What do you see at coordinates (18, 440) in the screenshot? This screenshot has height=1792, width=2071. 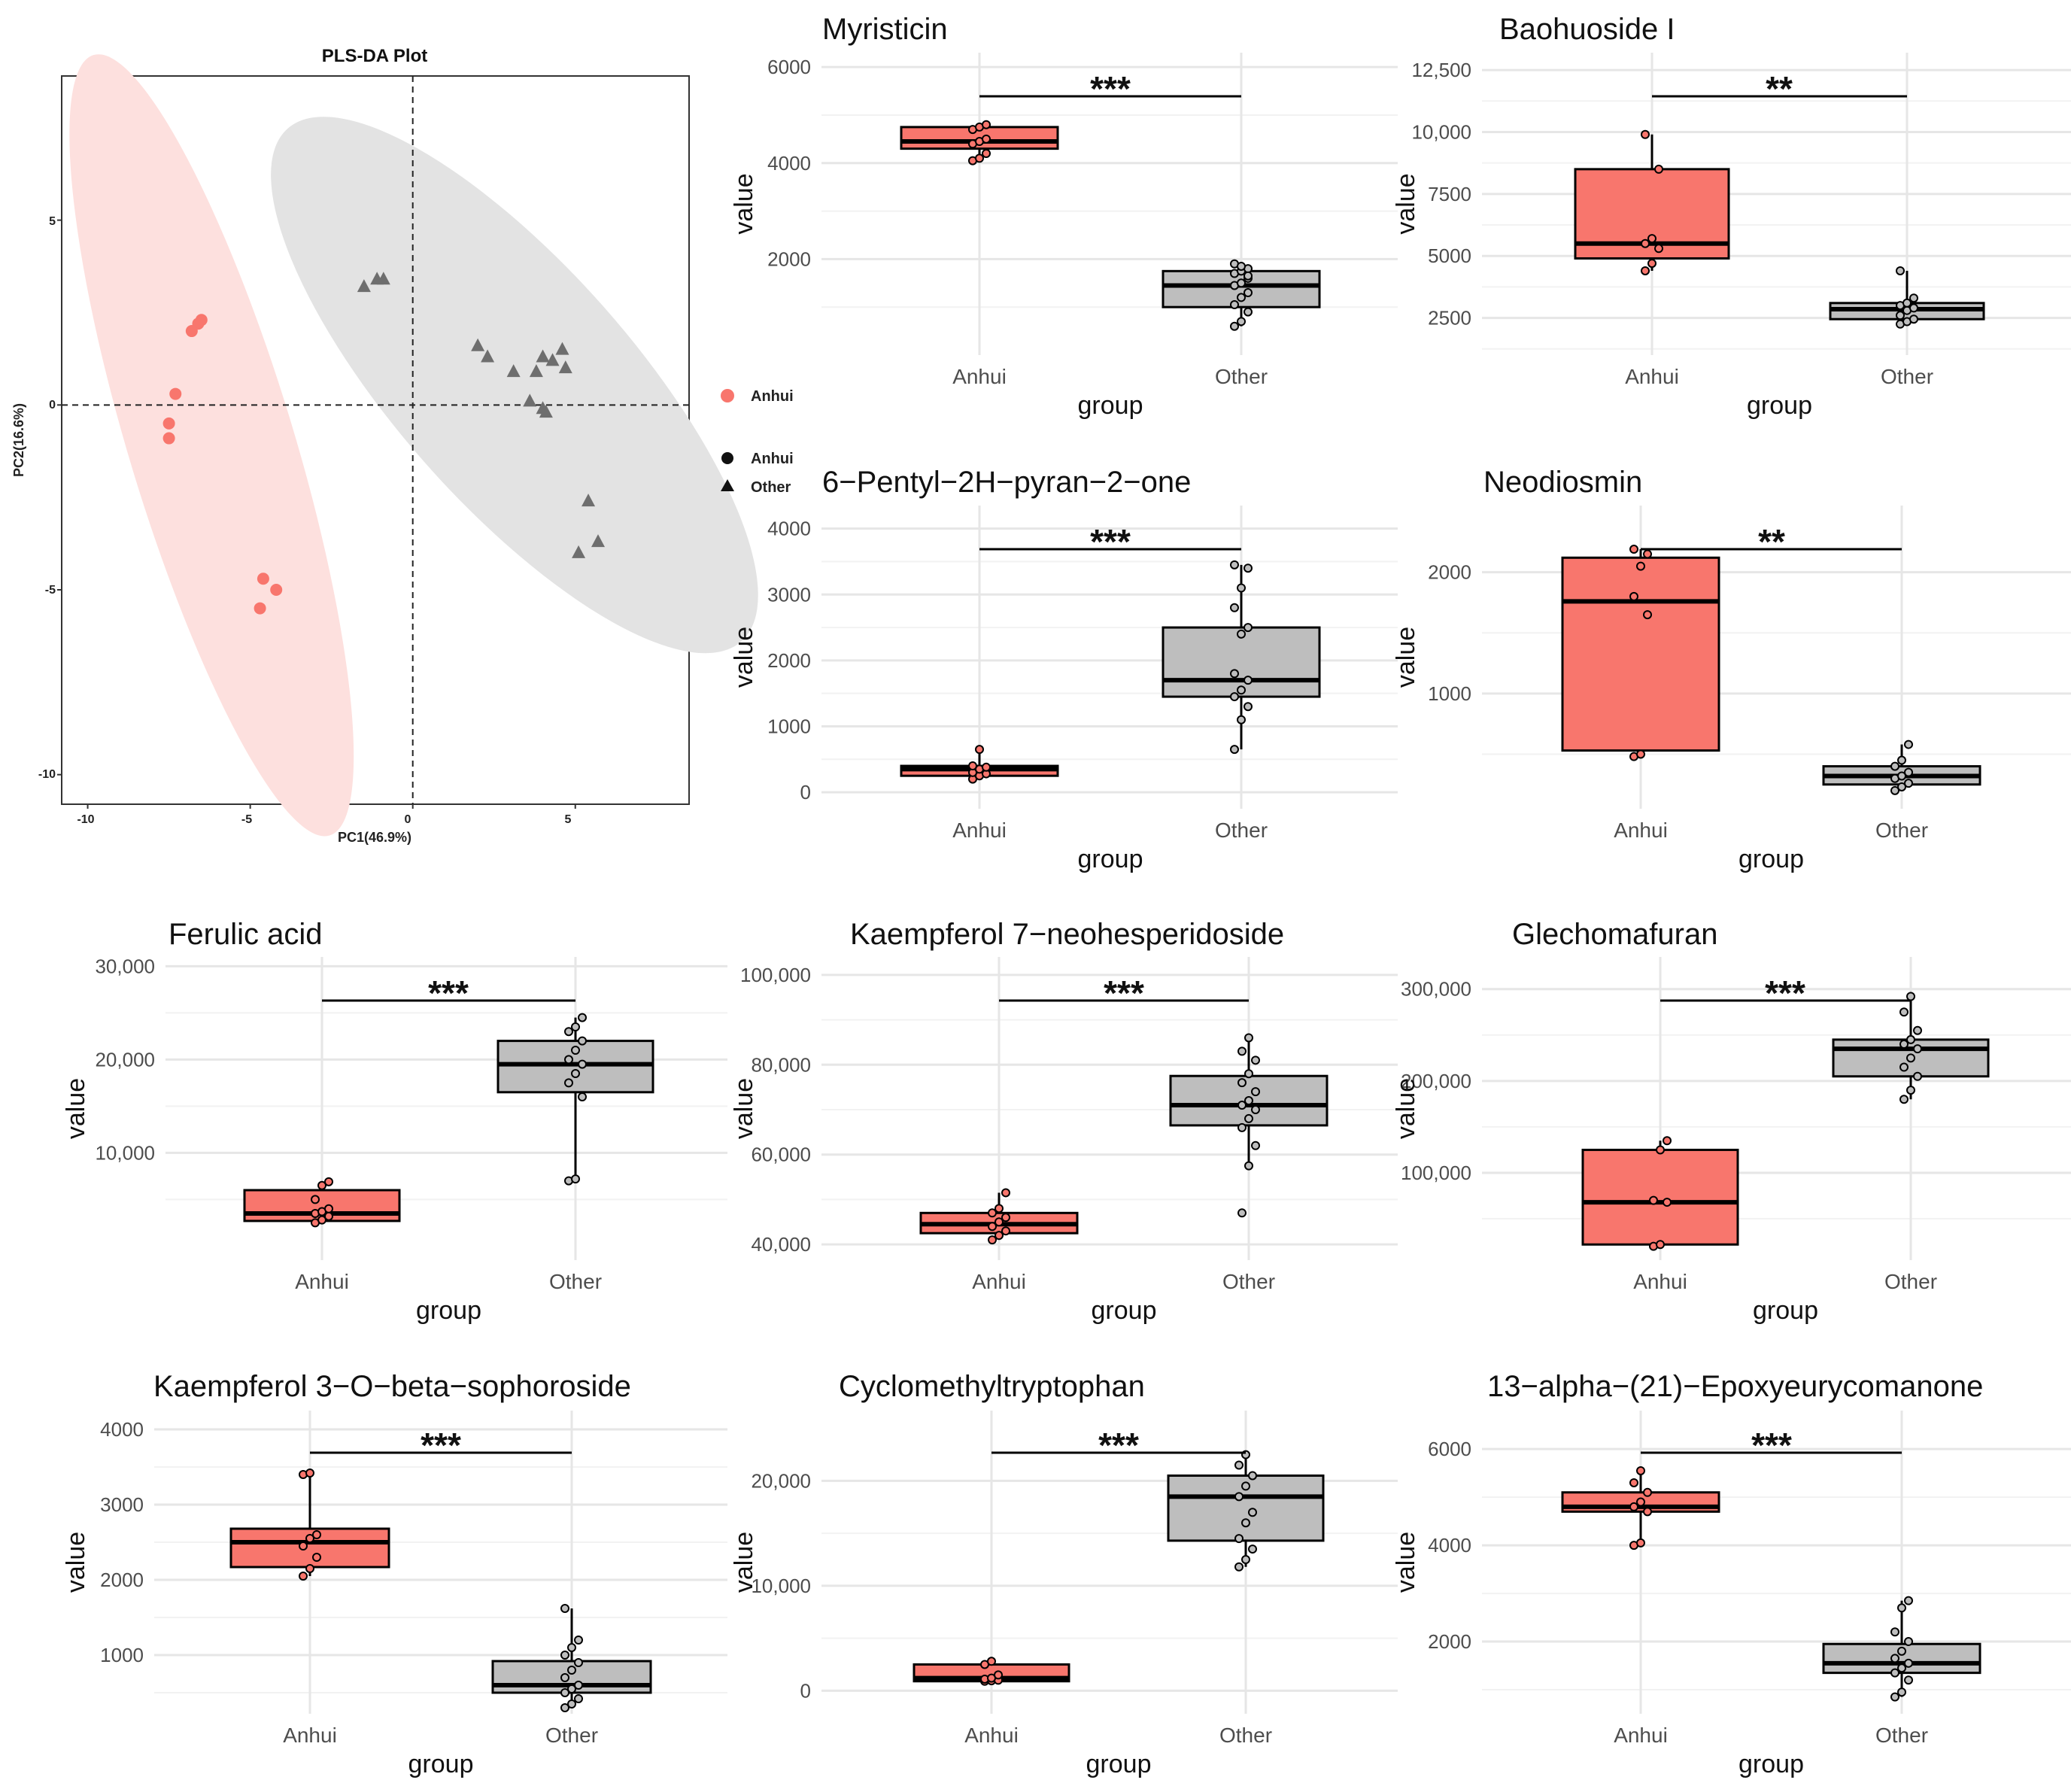 I see `pls-y-axis-label: PC2(16.6%)` at bounding box center [18, 440].